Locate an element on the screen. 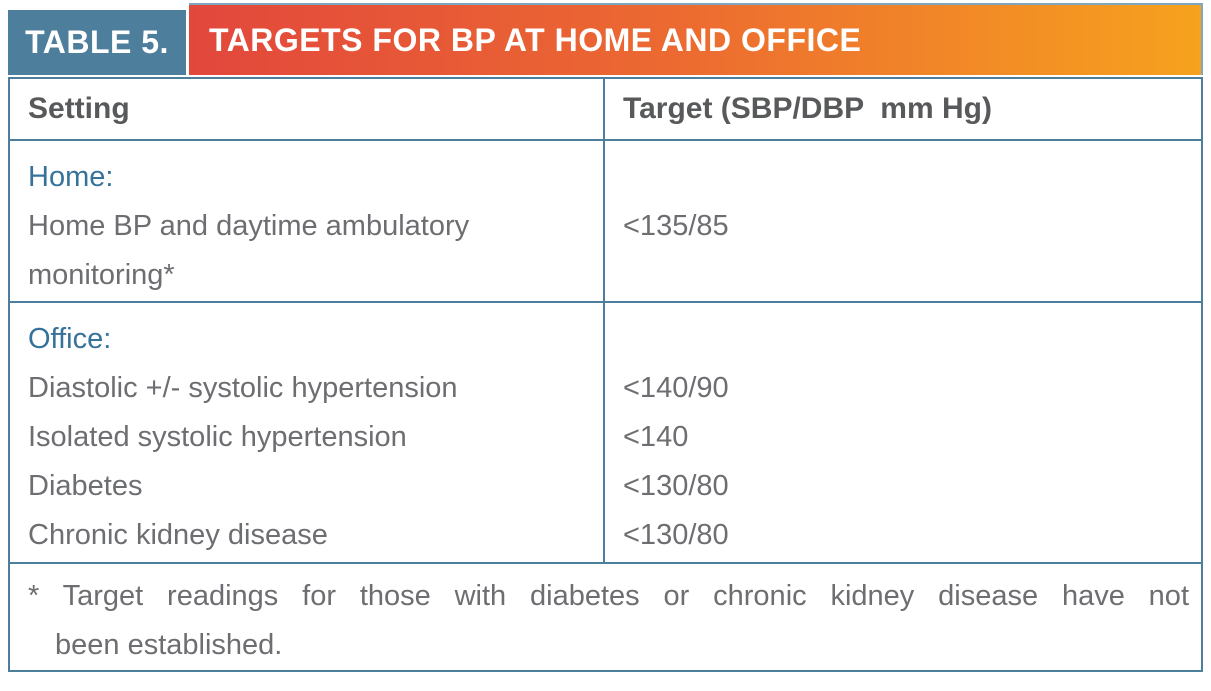 Image resolution: width=1211 pixels, height=691 pixels. office-setting-item: Isolated systolic hypertension is located at coordinates (217, 437).